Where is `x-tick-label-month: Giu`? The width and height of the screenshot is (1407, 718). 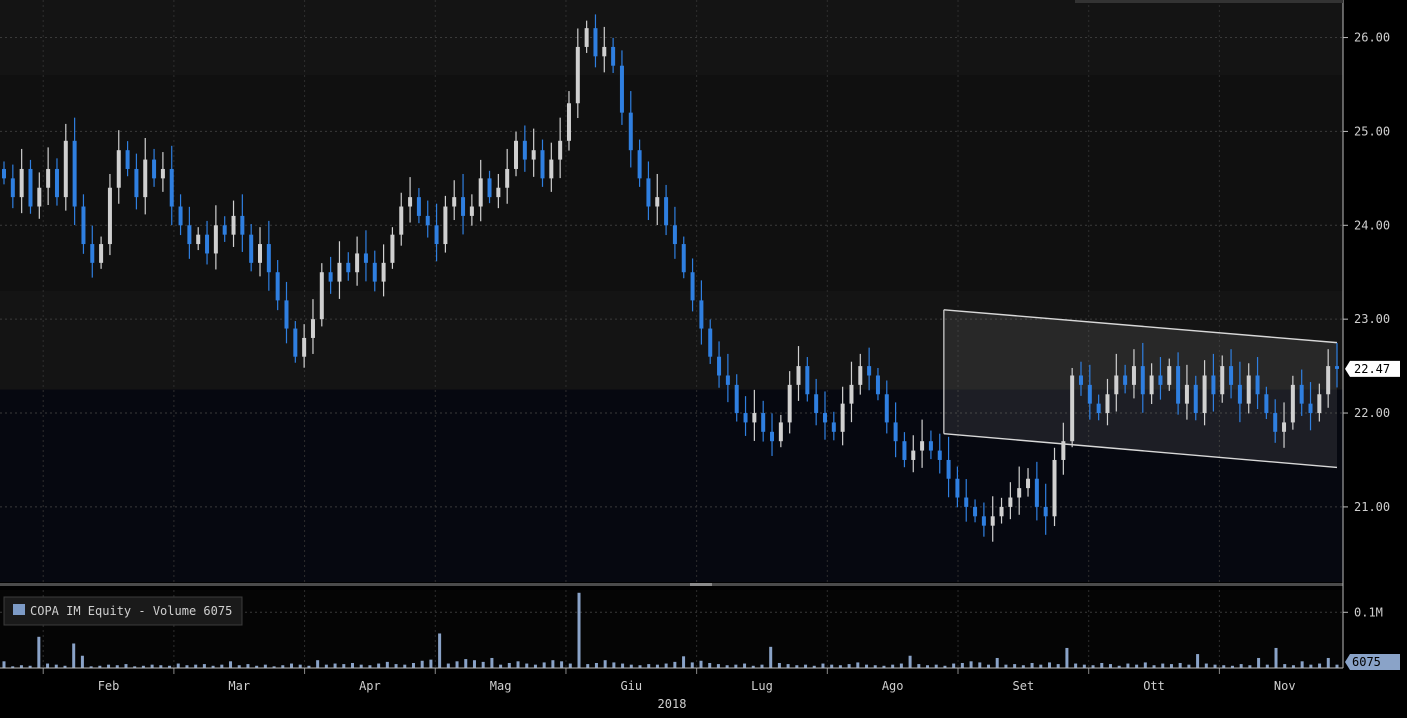 x-tick-label-month: Giu is located at coordinates (631, 686).